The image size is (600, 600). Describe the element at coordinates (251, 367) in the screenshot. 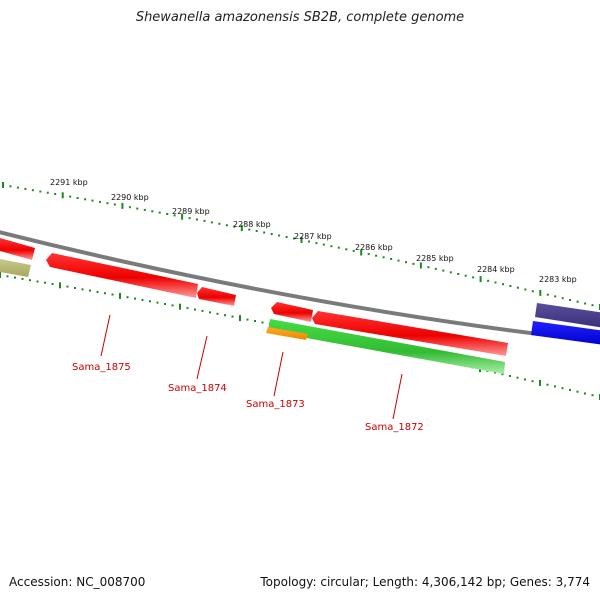

I see `label-leaders` at that location.